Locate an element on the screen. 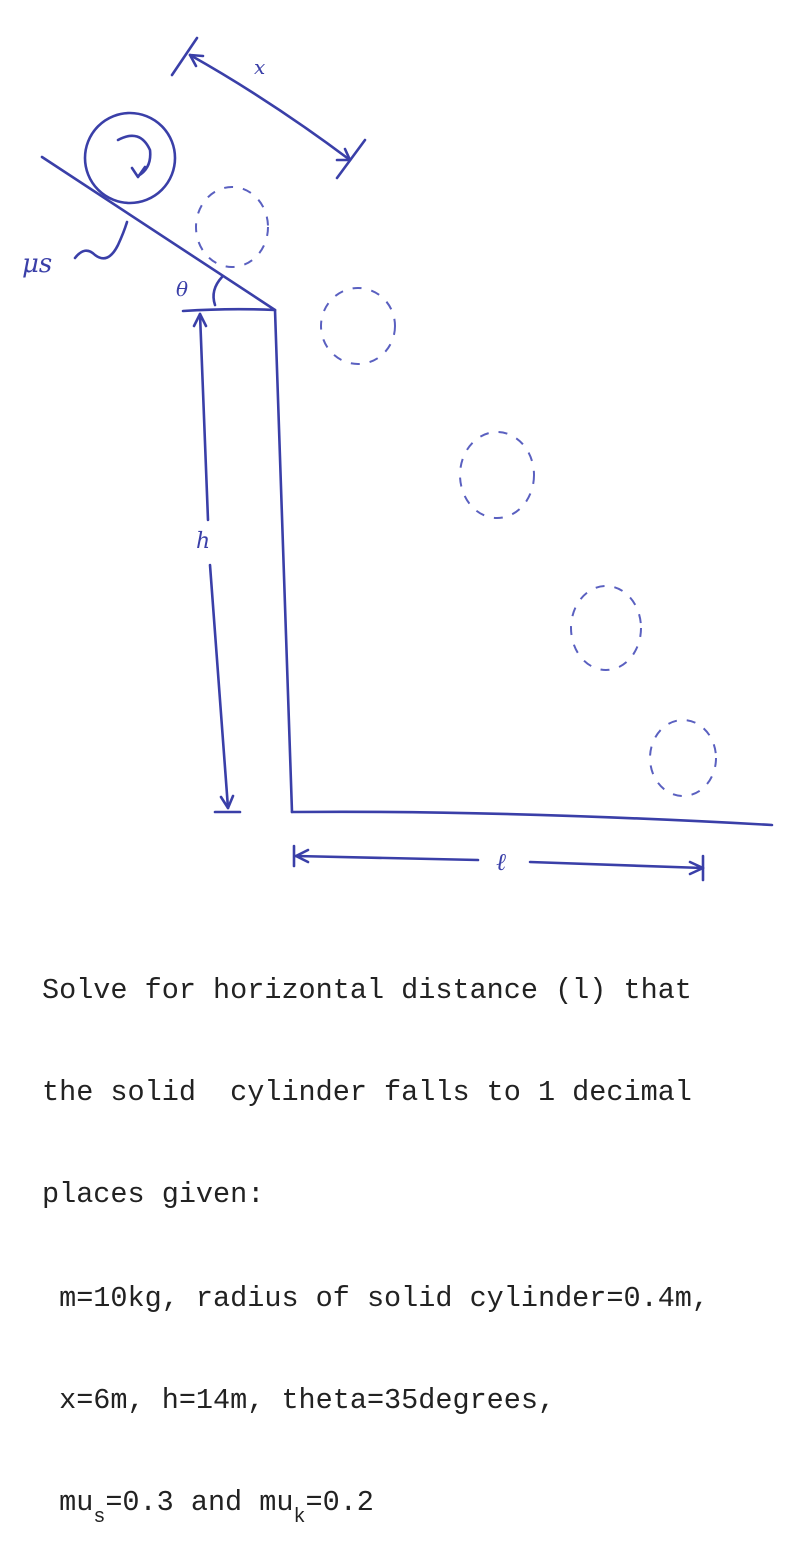 The height and width of the screenshot is (1554, 800). mu-s-prefix: mu is located at coordinates (68, 1502).